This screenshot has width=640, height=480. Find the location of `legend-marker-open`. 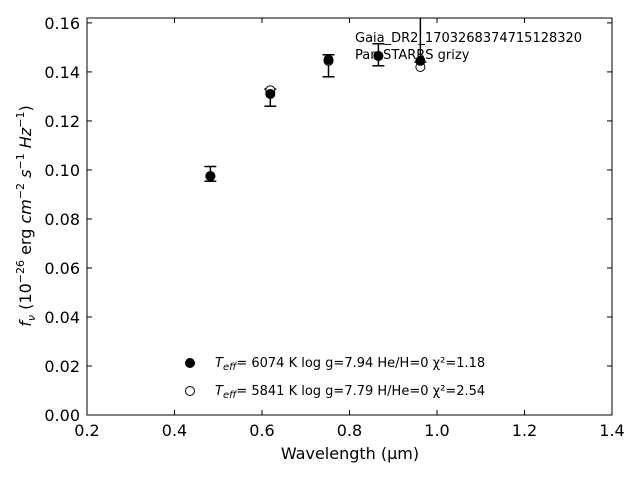

legend-marker-open is located at coordinates (190, 391).